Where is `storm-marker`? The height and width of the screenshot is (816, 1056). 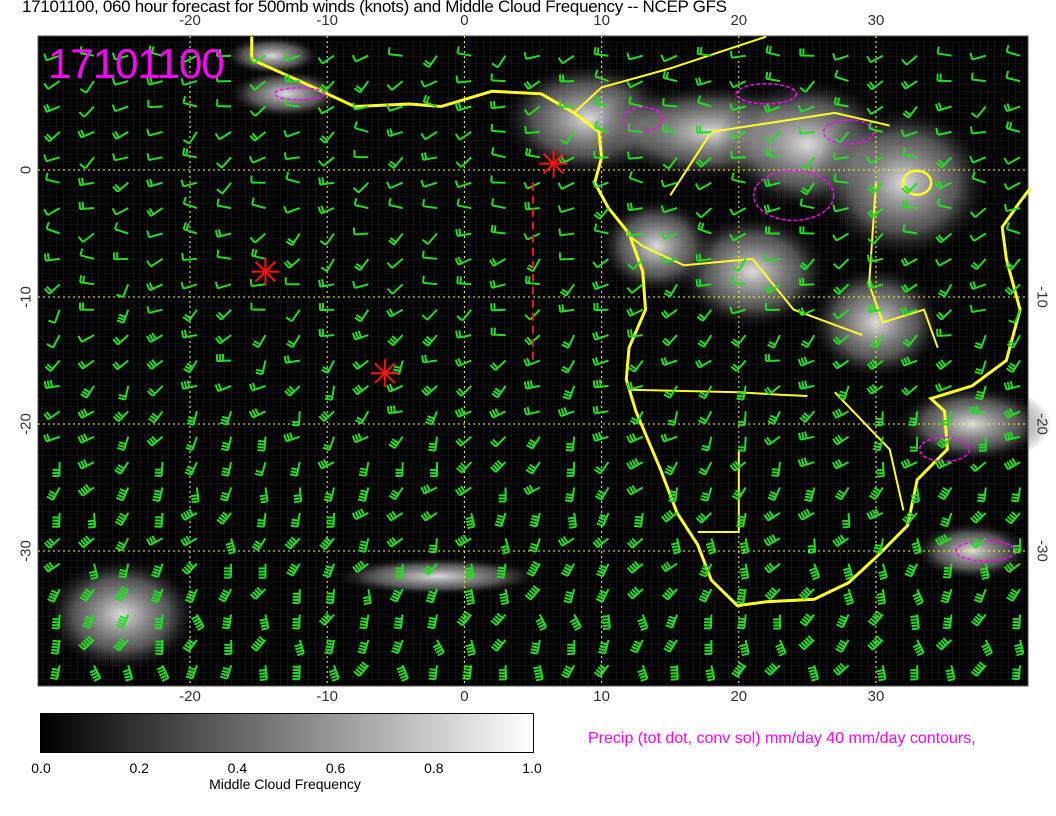 storm-marker is located at coordinates (384, 373).